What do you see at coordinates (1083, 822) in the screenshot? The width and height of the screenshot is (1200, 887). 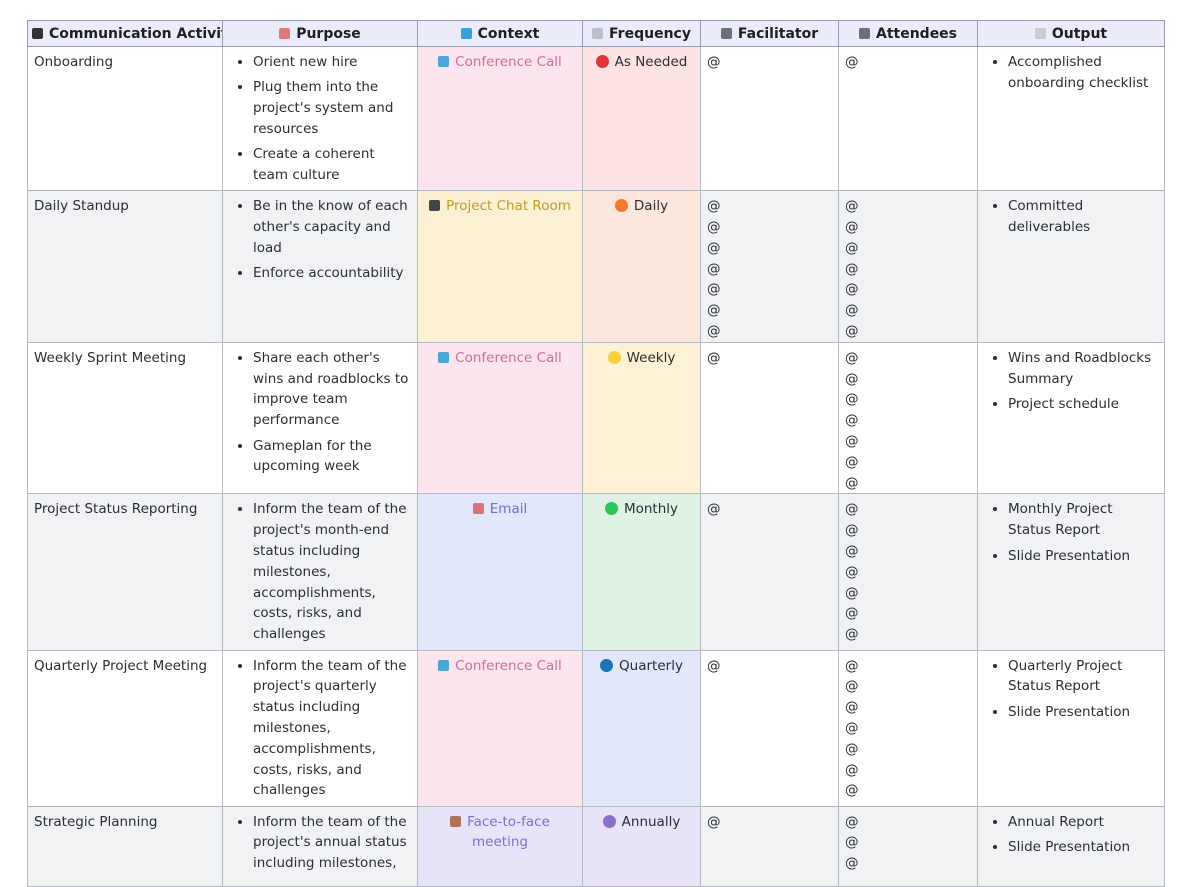 I see `output-item: Annual Report` at bounding box center [1083, 822].